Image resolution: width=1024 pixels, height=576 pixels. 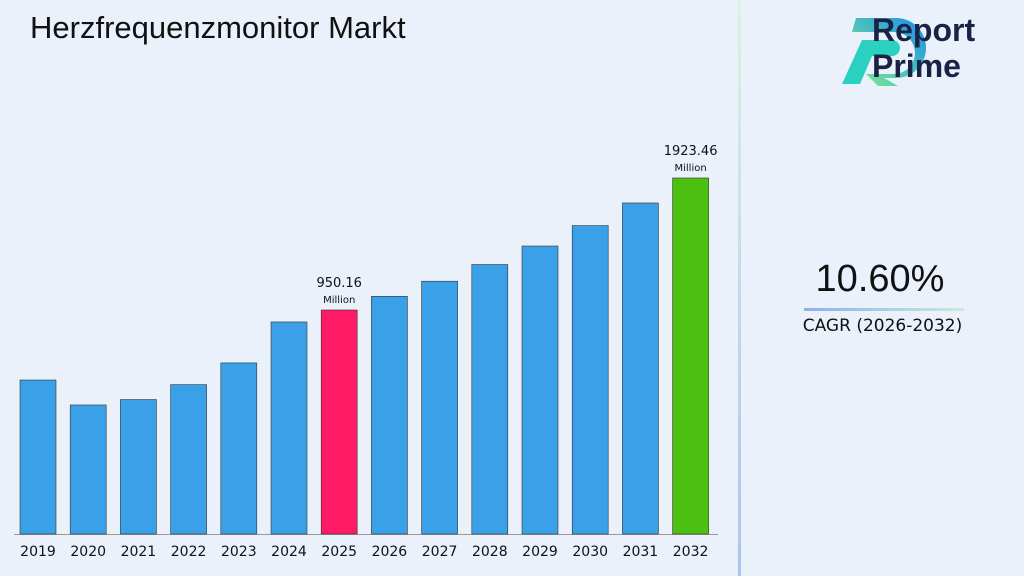 I want to click on brand-name: Report Prime, so click(x=923, y=48).